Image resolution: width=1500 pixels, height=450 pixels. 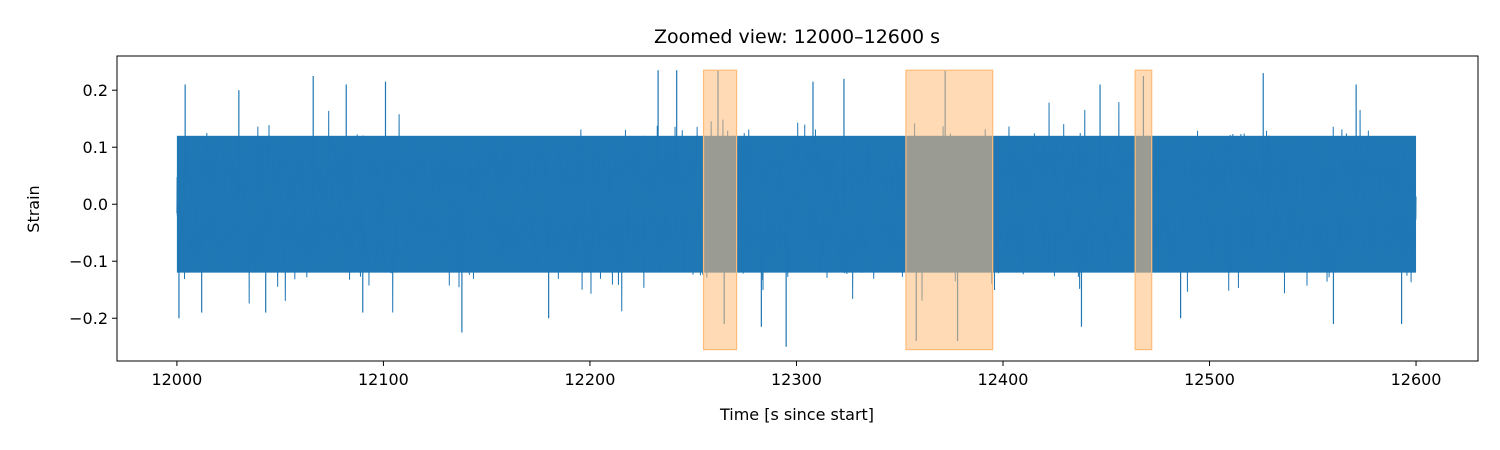 I want to click on y-tick-label: 0.0, so click(x=95, y=204).